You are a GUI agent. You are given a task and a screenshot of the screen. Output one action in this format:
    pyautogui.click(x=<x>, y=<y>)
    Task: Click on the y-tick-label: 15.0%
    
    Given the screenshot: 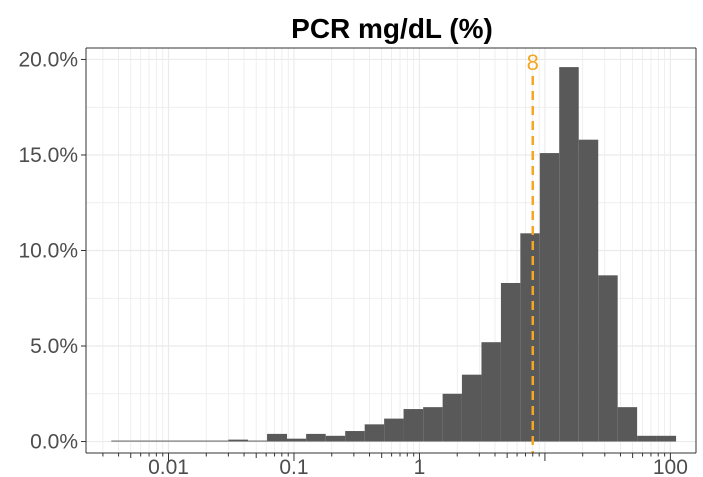 What is the action you would take?
    pyautogui.click(x=48, y=155)
    